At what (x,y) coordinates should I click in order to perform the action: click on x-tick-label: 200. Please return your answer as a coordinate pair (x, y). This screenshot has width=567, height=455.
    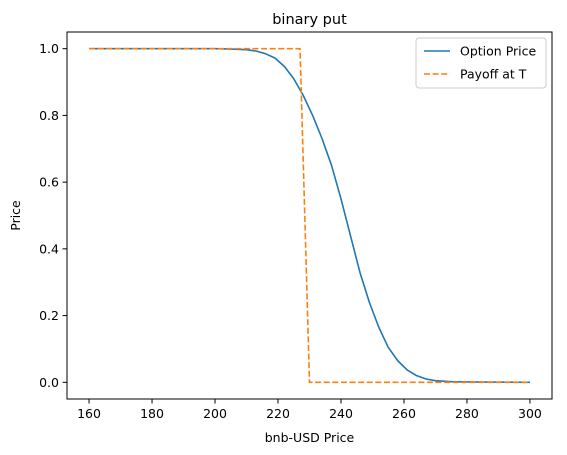
    Looking at the image, I should click on (215, 413).